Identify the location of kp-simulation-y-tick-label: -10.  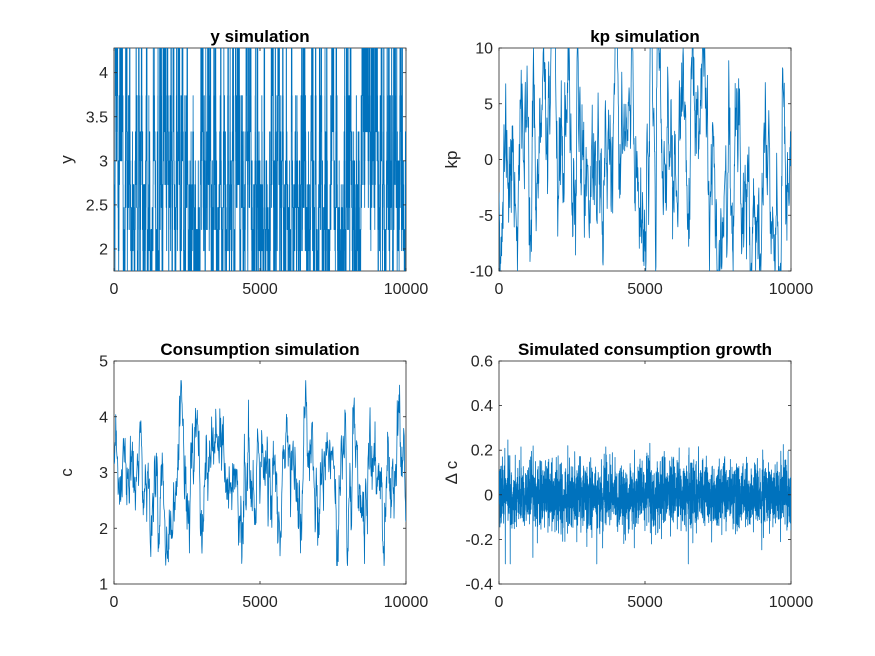
(481, 272).